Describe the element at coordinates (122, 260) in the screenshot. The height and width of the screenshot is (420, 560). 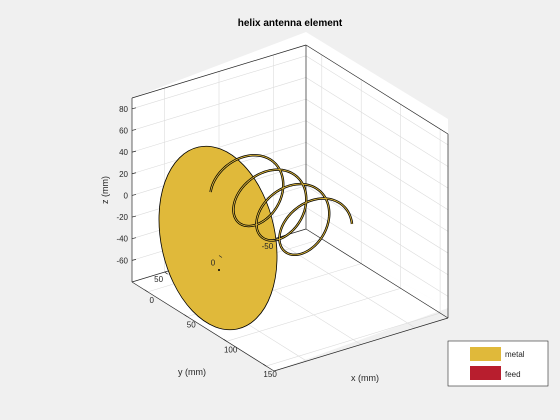
I see `z-tick-label: -60` at that location.